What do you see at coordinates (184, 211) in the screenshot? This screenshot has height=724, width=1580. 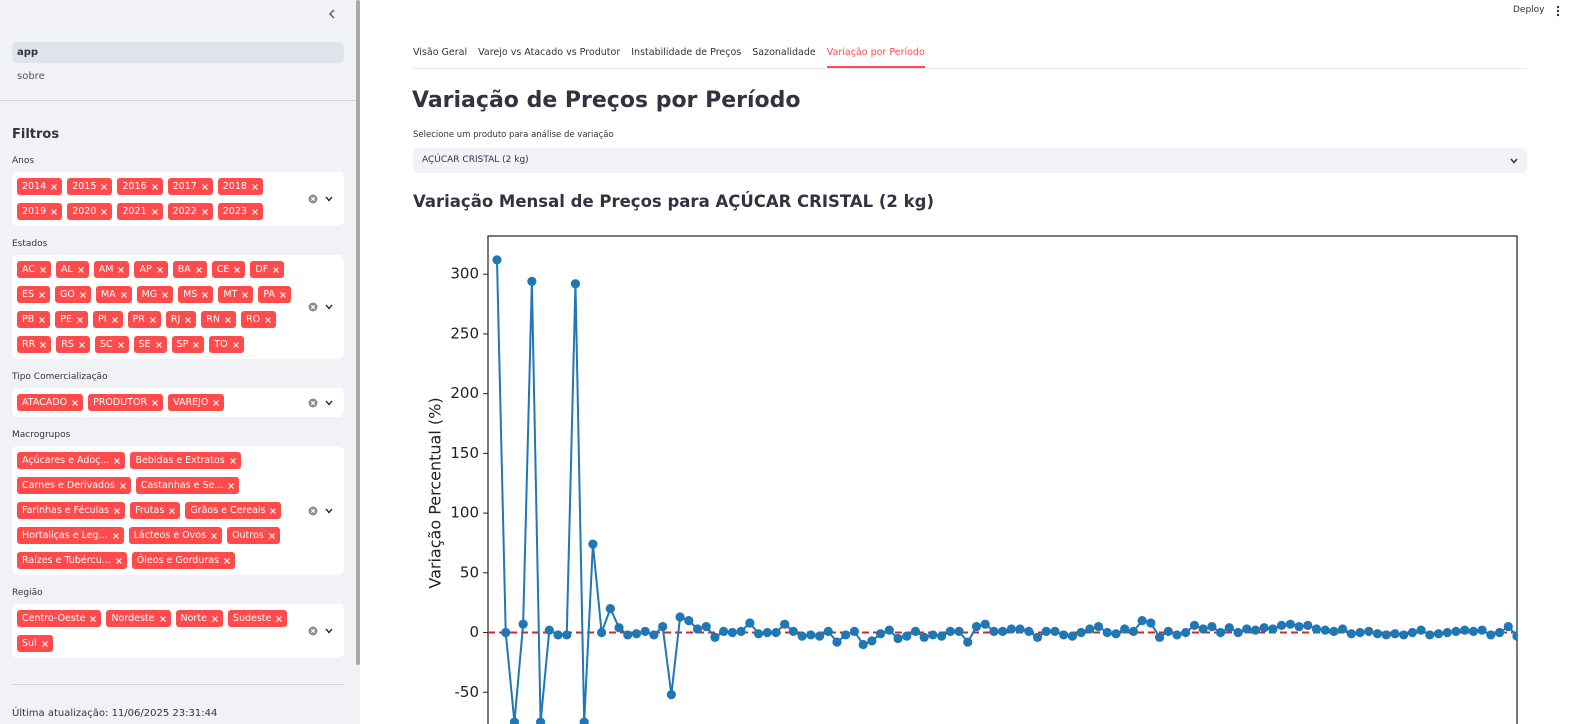 I see `tag-label: 2022` at bounding box center [184, 211].